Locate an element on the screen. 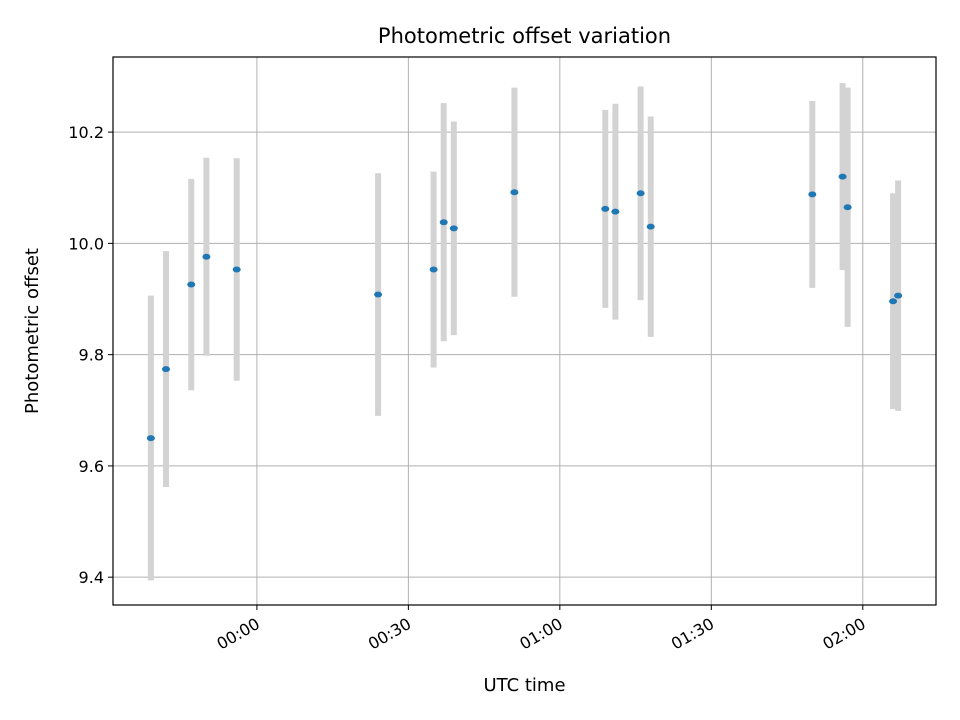 Image resolution: width=960 pixels, height=720 pixels. y-tick-label: 9.4 is located at coordinates (91, 577).